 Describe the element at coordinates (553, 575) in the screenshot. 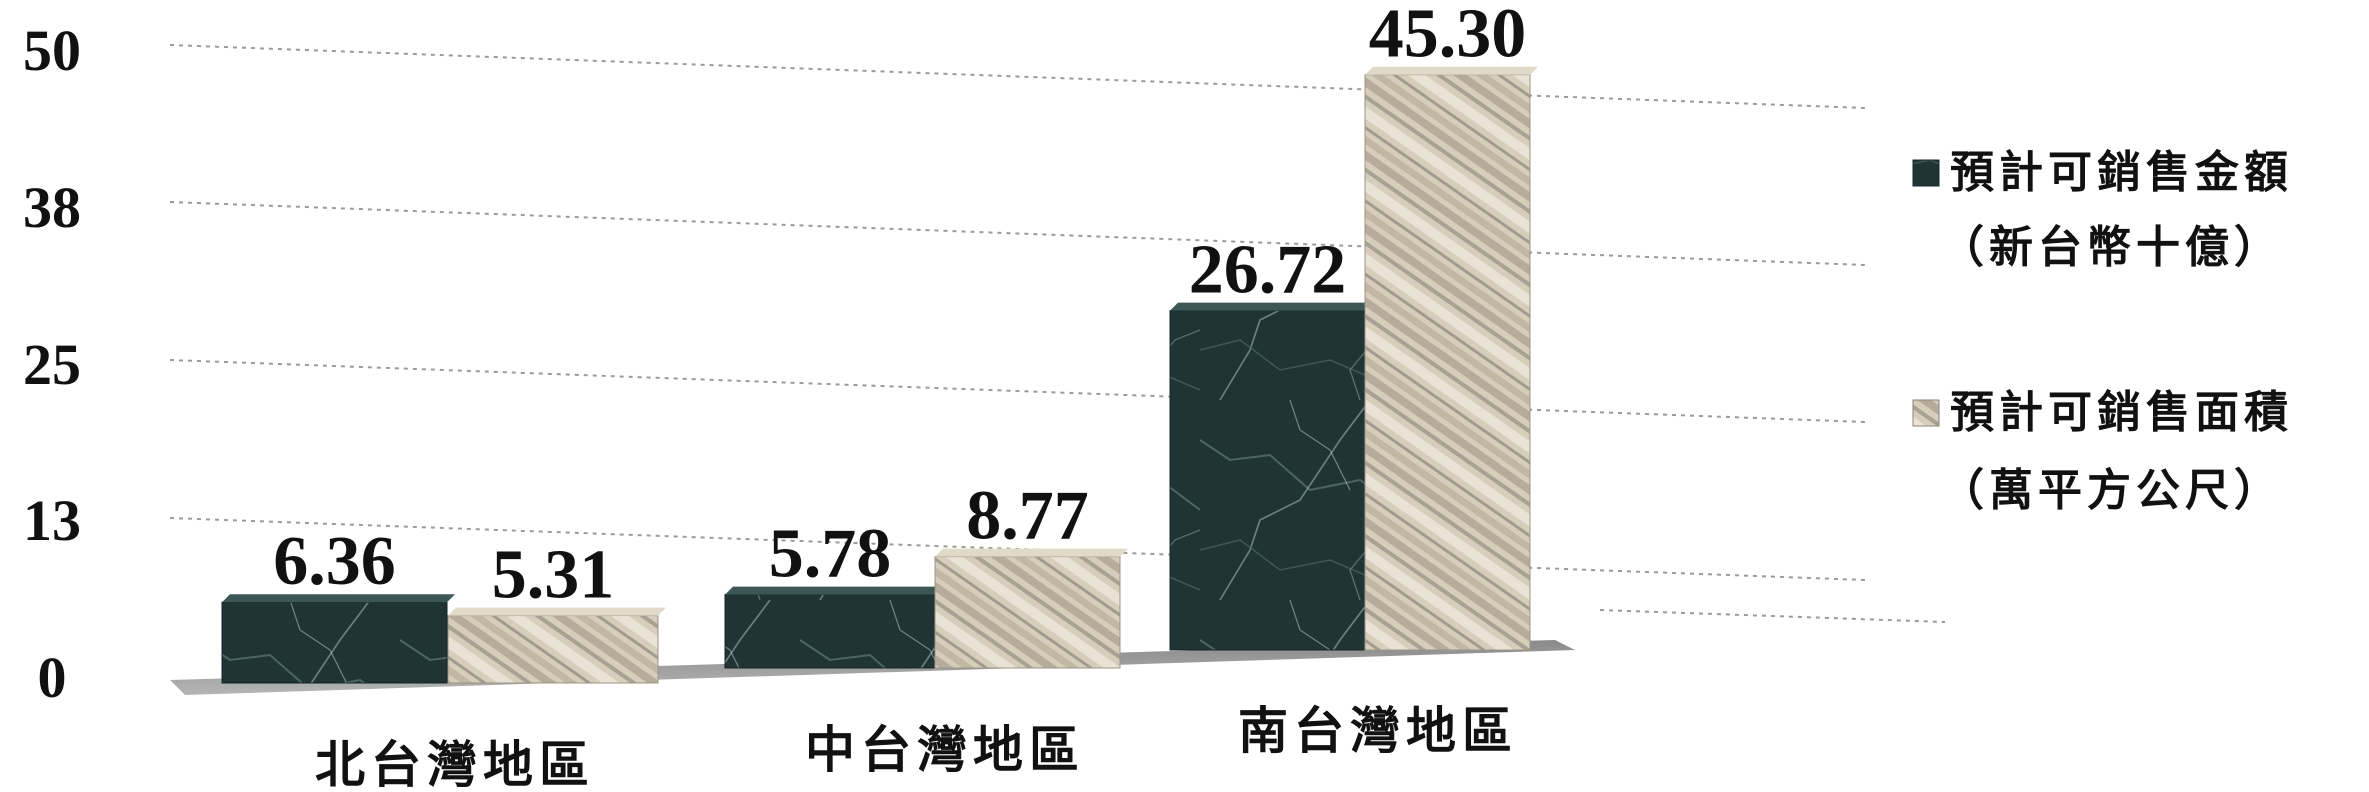

I see `data-label-area-north: 5.31` at that location.